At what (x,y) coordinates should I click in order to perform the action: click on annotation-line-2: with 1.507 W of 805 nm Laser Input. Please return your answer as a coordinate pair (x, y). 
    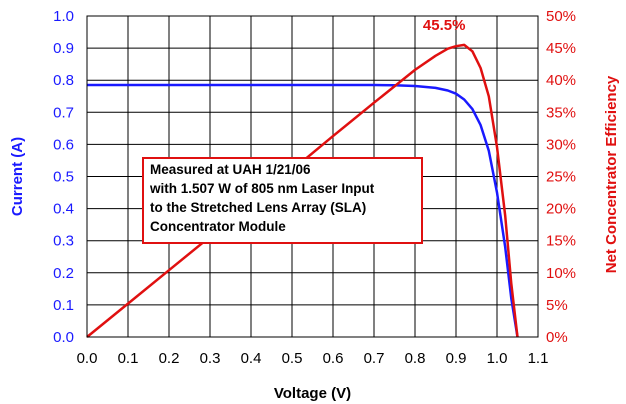
    Looking at the image, I should click on (262, 188).